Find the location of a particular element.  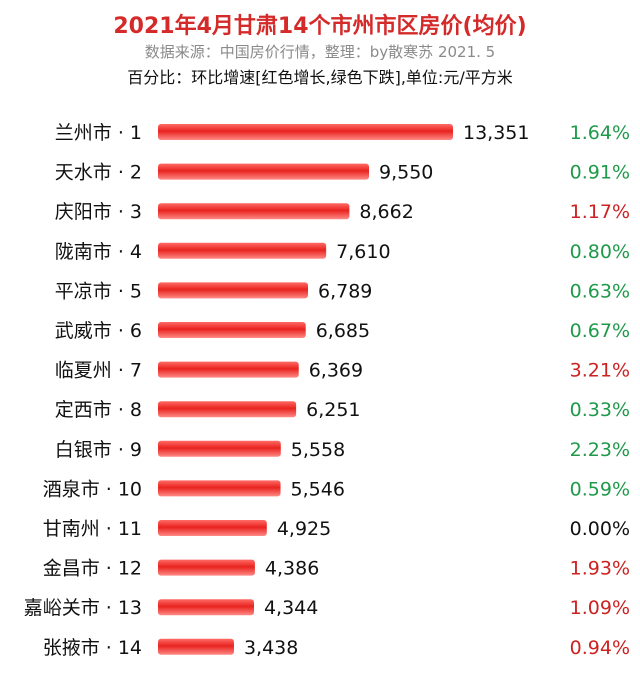

category-label: 定西市 · 8 is located at coordinates (98, 410).